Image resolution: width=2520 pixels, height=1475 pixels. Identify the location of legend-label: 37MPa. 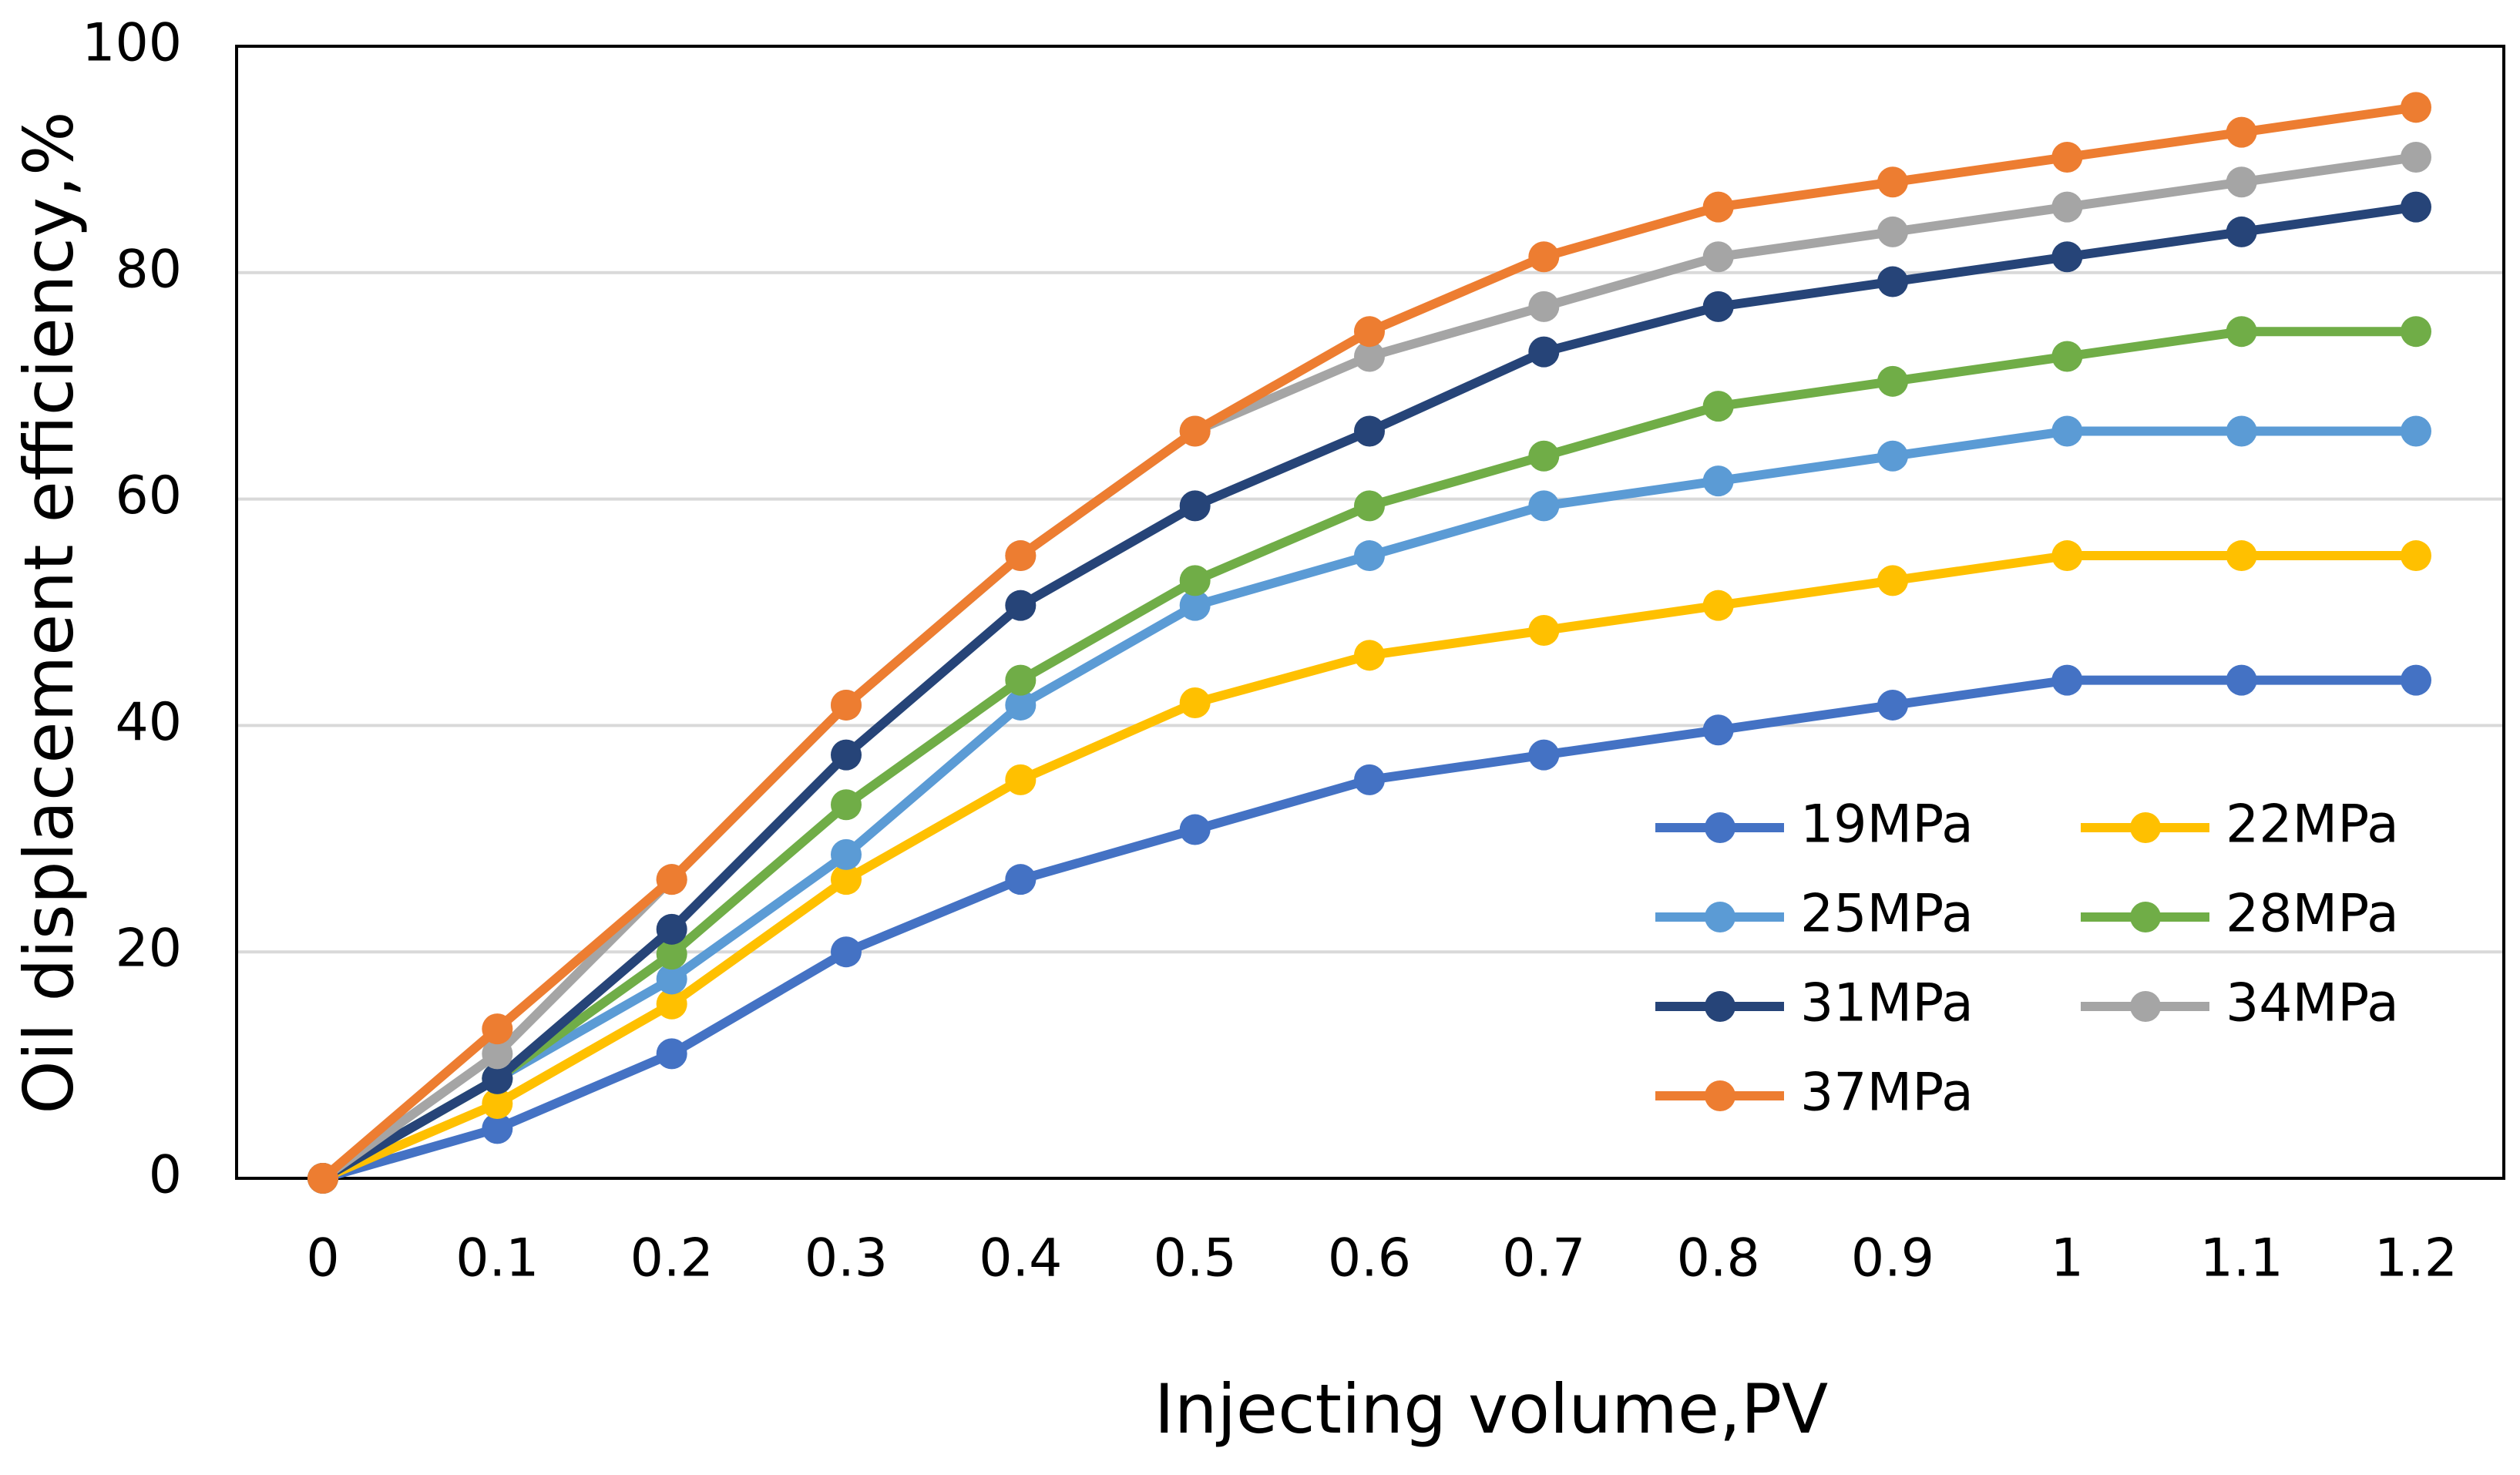
(1887, 1093).